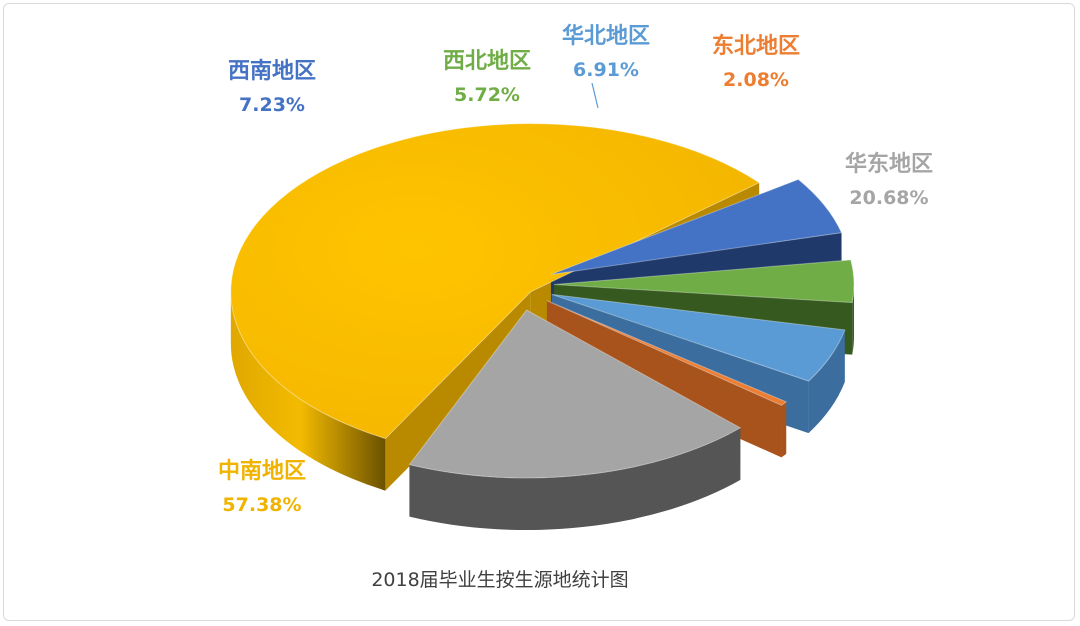 The width and height of the screenshot is (1080, 626). What do you see at coordinates (272, 105) in the screenshot?
I see `slice-value-label-1: 7.23%` at bounding box center [272, 105].